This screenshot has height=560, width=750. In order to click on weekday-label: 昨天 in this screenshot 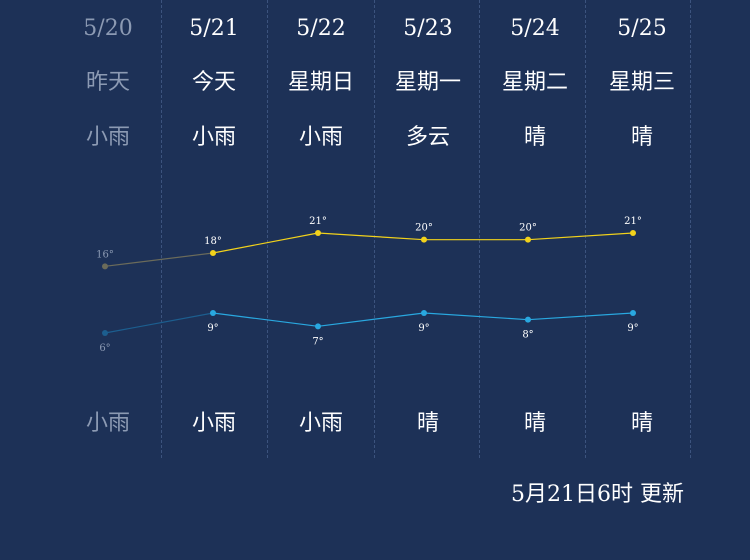, I will do `click(107, 82)`.